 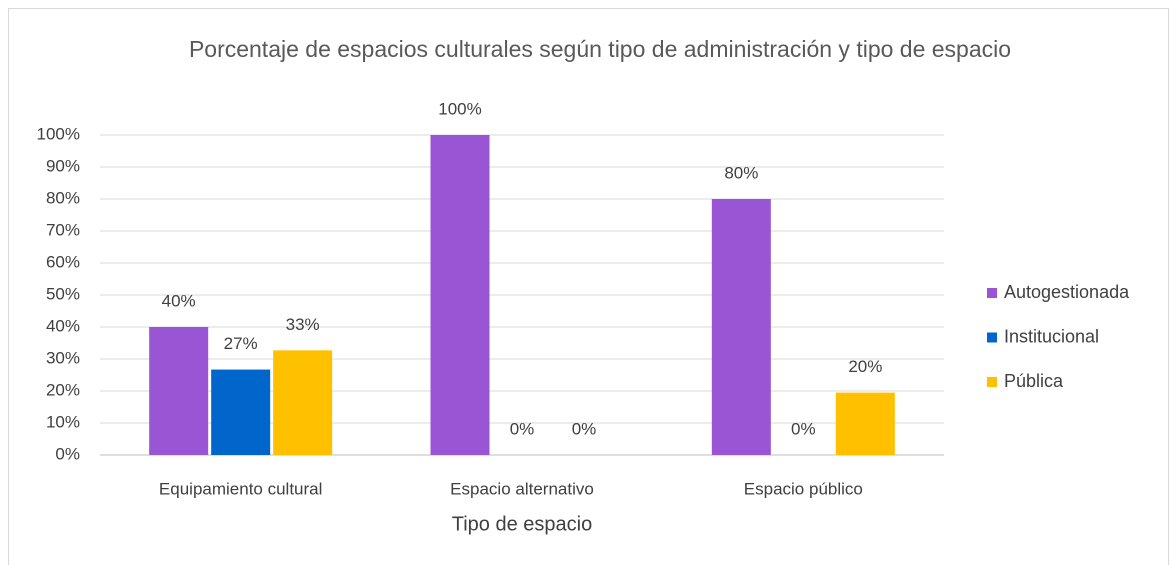 I want to click on y-tick-label: 50%, so click(x=63, y=293).